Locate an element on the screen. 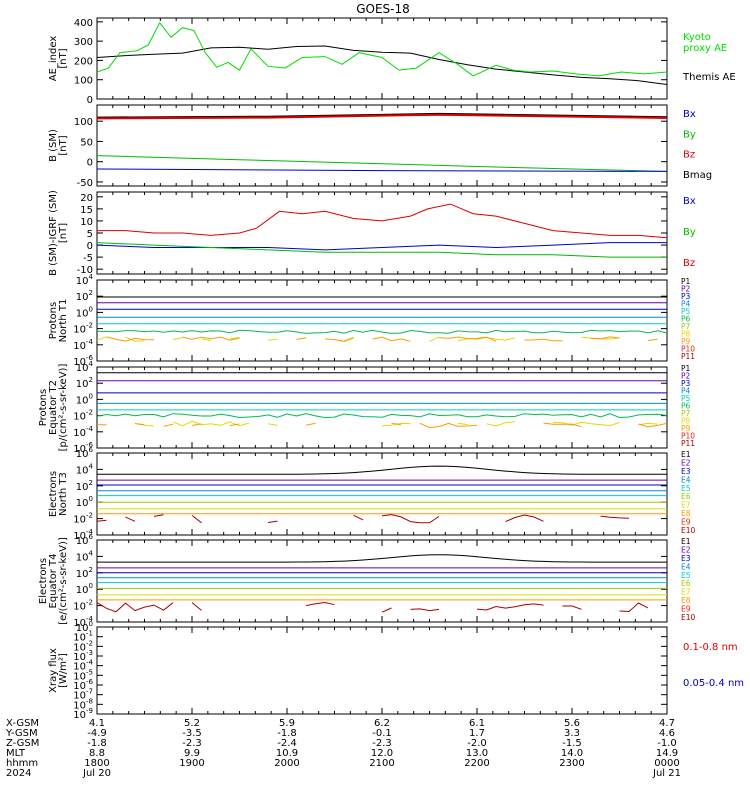  legend-entry: P9 is located at coordinates (686, 341).